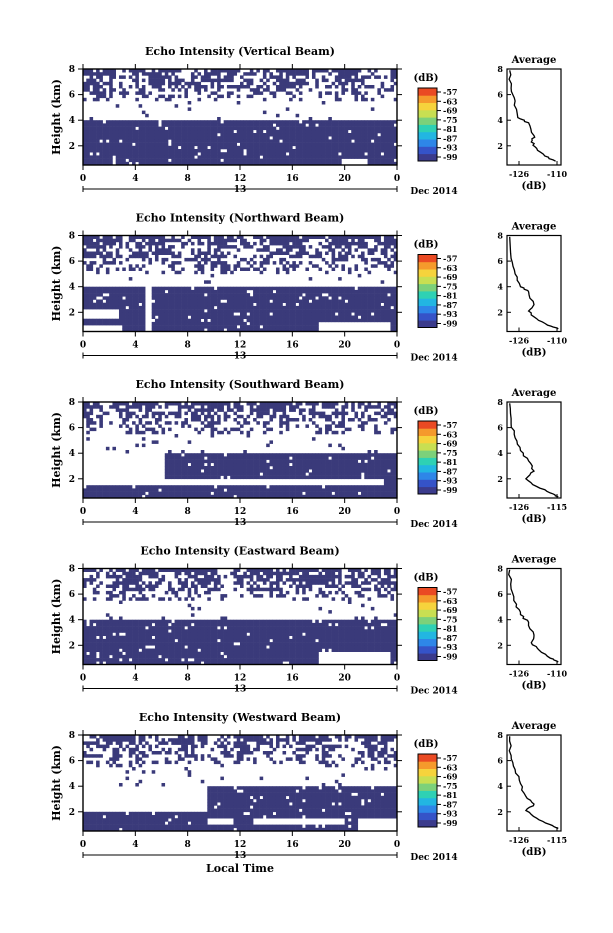  What do you see at coordinates (433, 192) in the screenshot?
I see `date-label: Dec 2014` at bounding box center [433, 192].